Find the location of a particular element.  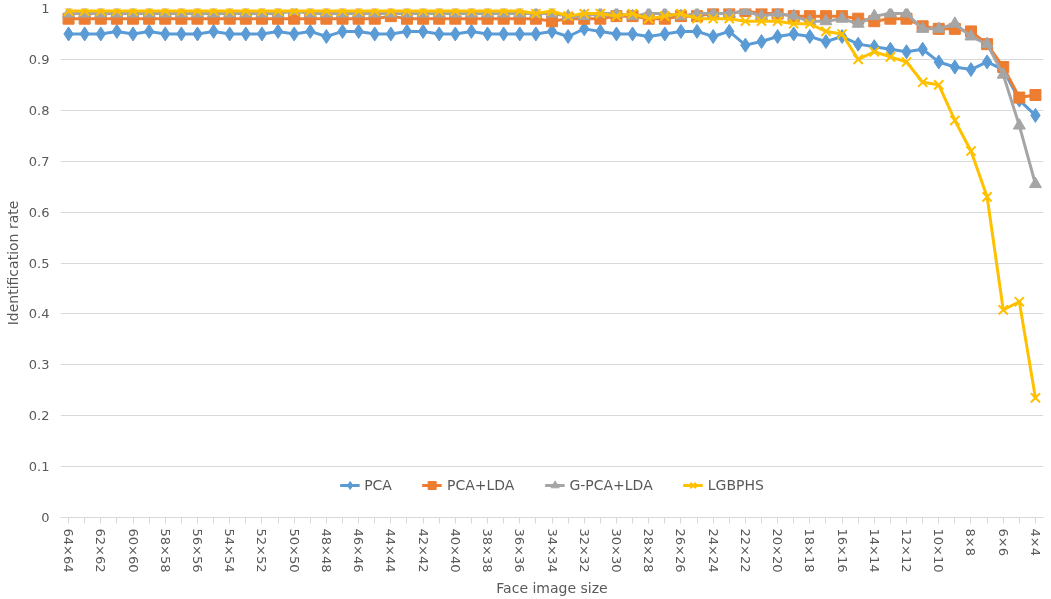

y-tick-label: 1 is located at coordinates (45, 8).